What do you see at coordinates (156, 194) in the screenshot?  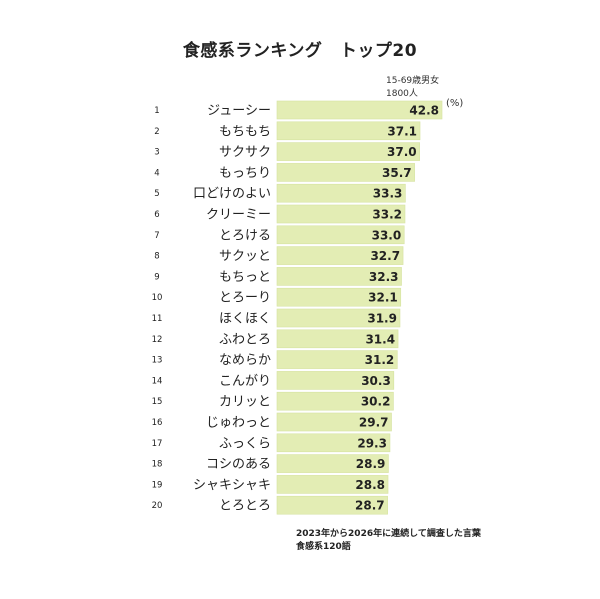 I see `rank-label: 5` at bounding box center [156, 194].